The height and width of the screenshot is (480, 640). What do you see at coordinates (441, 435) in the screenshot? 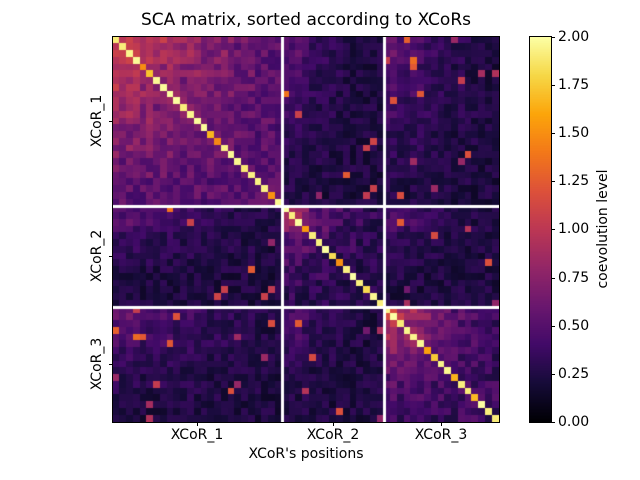
I see `x-tick-label: XCoR_3` at bounding box center [441, 435].